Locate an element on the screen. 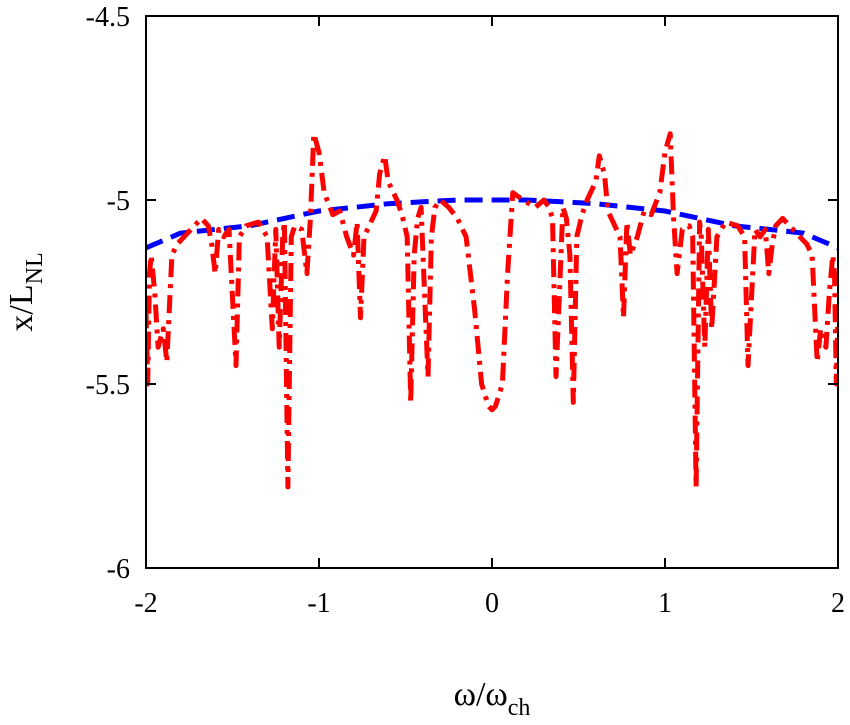 The width and height of the screenshot is (850, 725). x-axis-label-sub: ch is located at coordinates (519, 708).